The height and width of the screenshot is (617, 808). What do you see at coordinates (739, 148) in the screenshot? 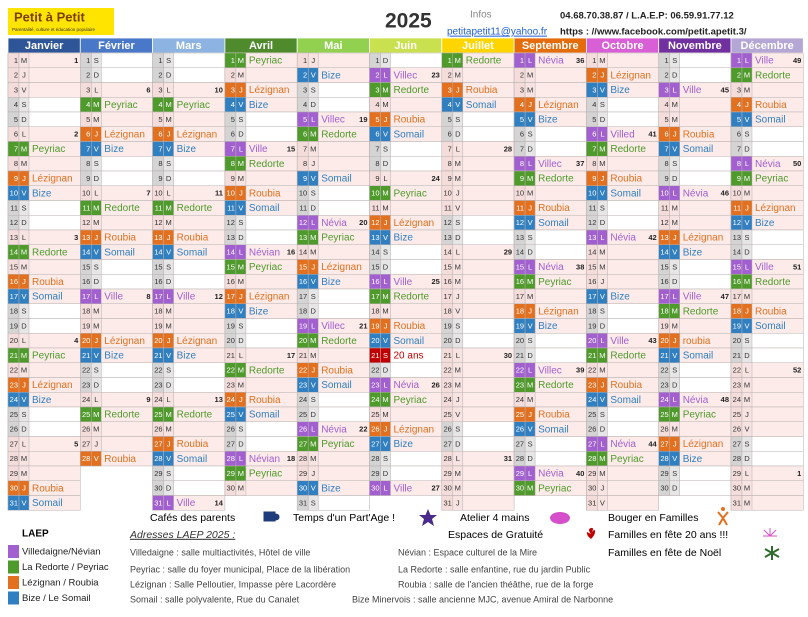
I see `day-number: 7` at bounding box center [739, 148].